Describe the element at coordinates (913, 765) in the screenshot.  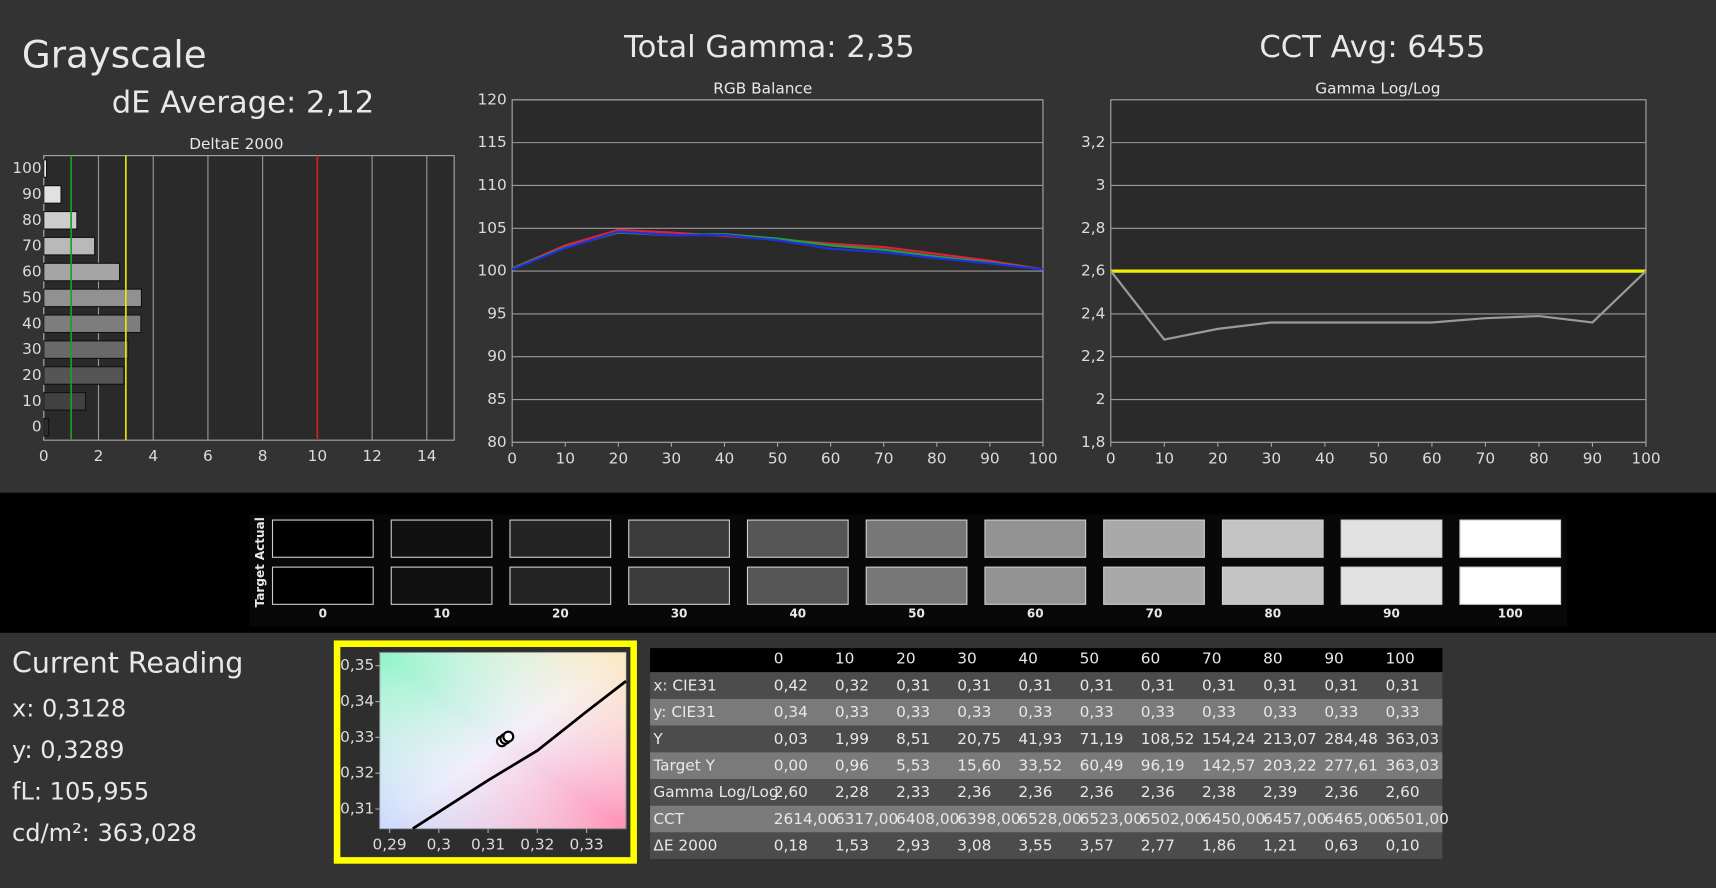
I see `table-cell: 5,53` at that location.